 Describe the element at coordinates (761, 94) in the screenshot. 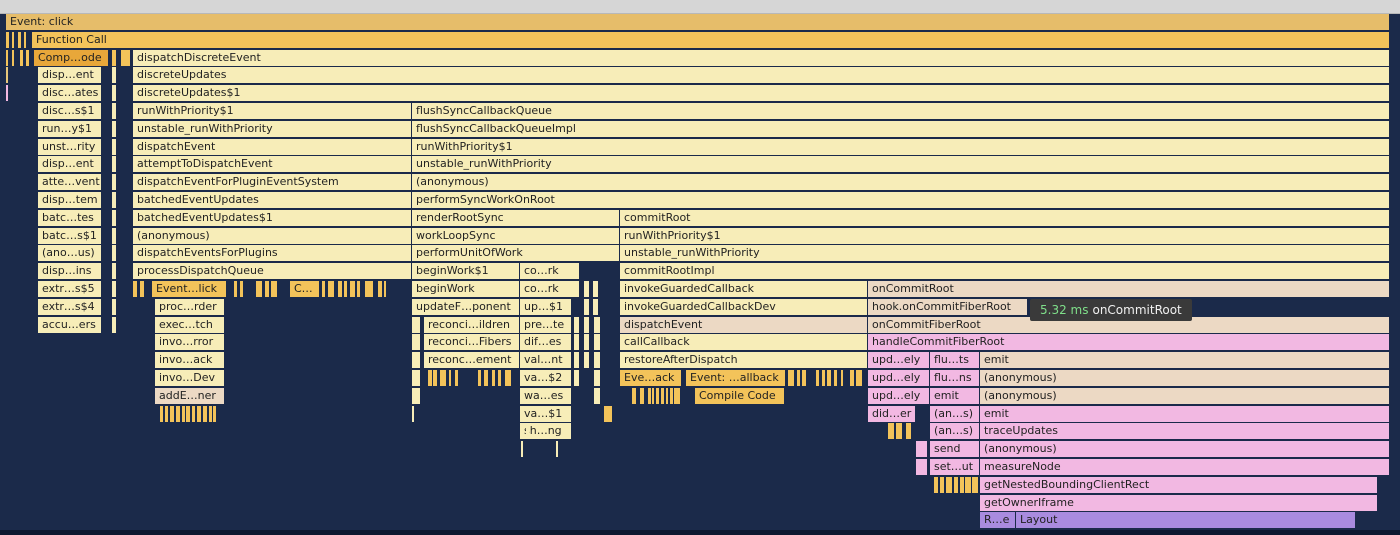

I see `flame-frame: discreteUpdates$1` at that location.